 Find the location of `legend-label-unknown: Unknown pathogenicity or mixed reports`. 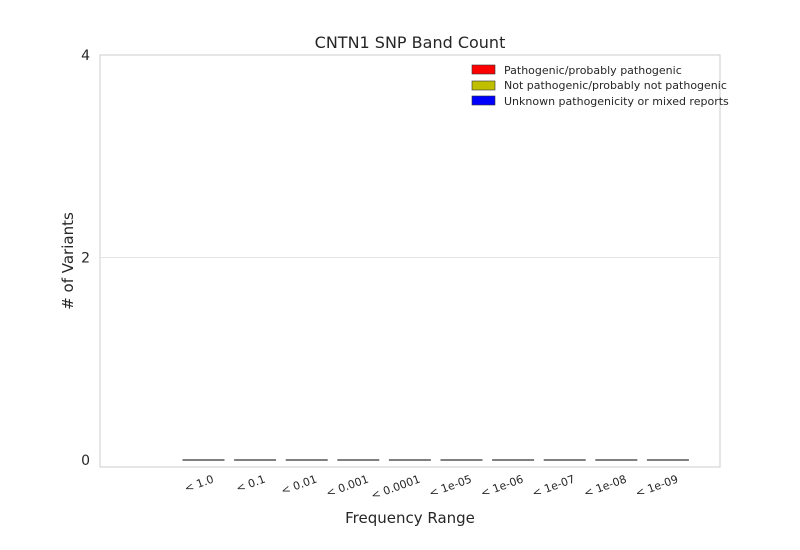

legend-label-unknown: Unknown pathogenicity or mixed reports is located at coordinates (616, 101).